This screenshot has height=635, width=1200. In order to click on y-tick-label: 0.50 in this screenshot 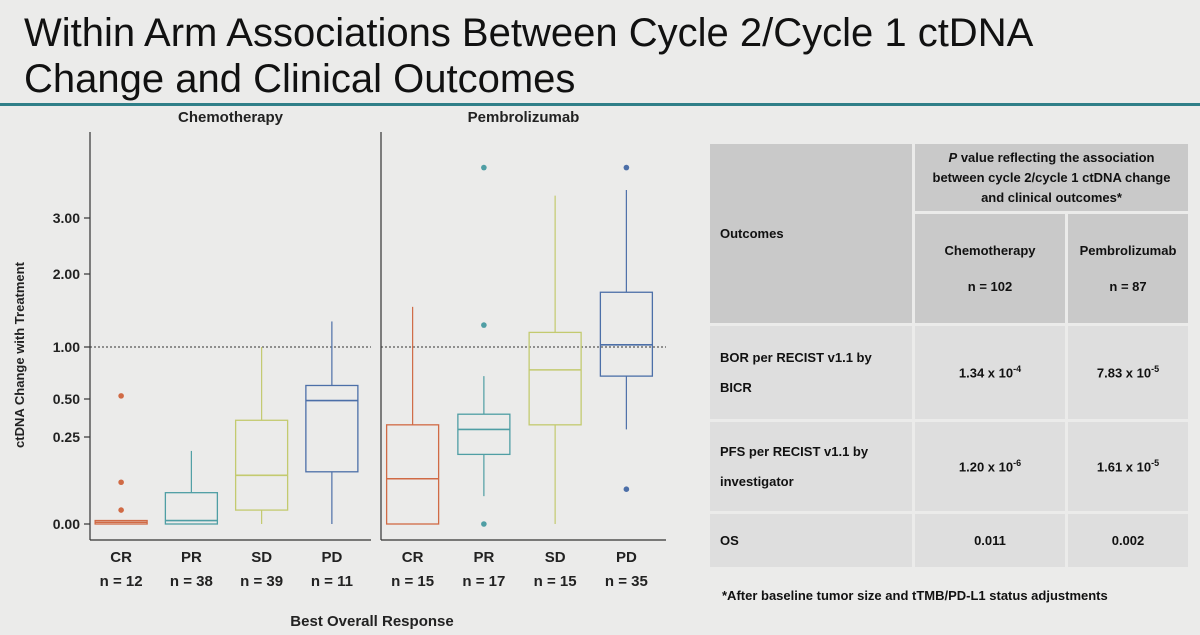, I will do `click(66, 399)`.